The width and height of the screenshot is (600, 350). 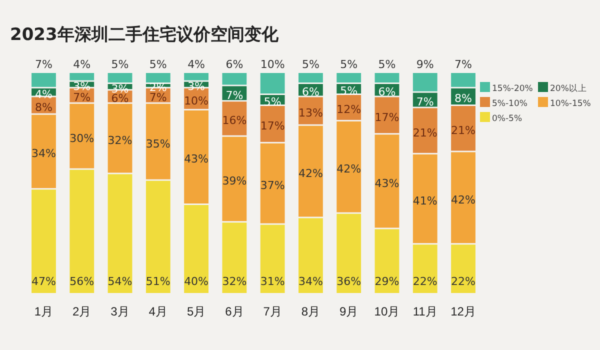 I want to click on data-label: 16%, so click(x=234, y=121).